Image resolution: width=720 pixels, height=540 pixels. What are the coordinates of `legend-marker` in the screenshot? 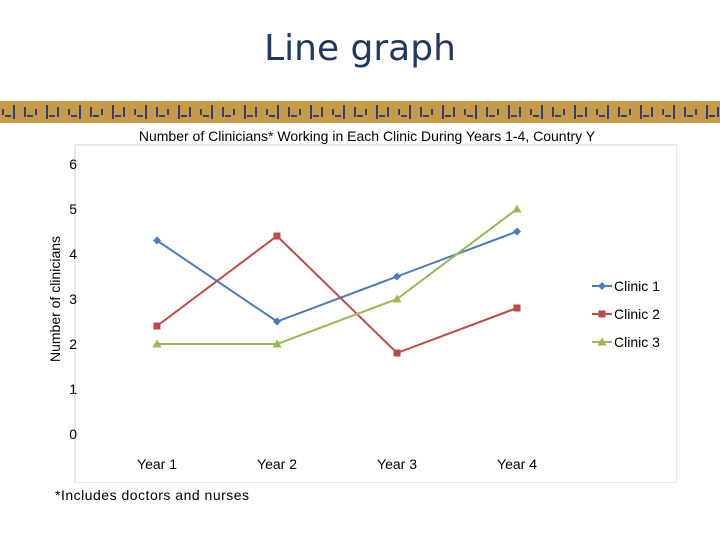 It's located at (602, 341).